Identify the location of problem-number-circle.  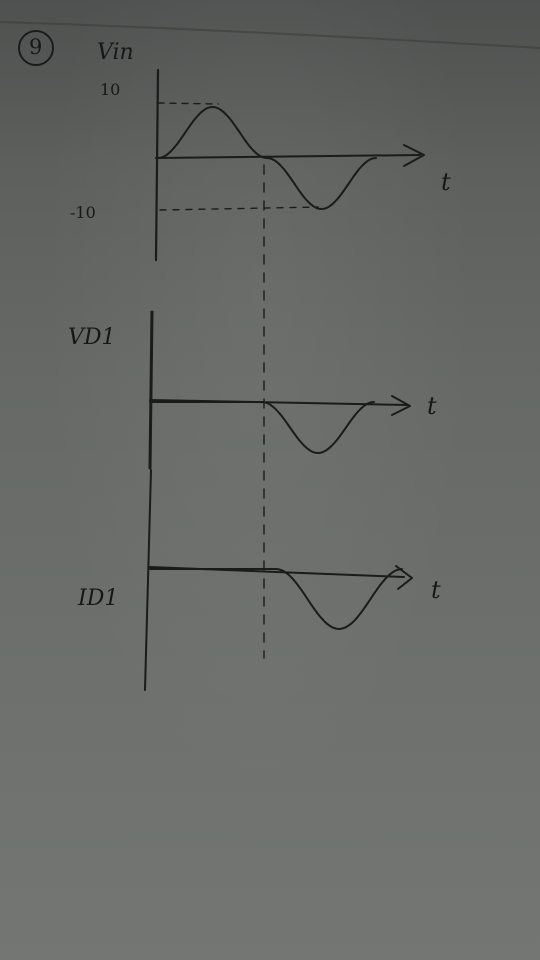
(36, 48).